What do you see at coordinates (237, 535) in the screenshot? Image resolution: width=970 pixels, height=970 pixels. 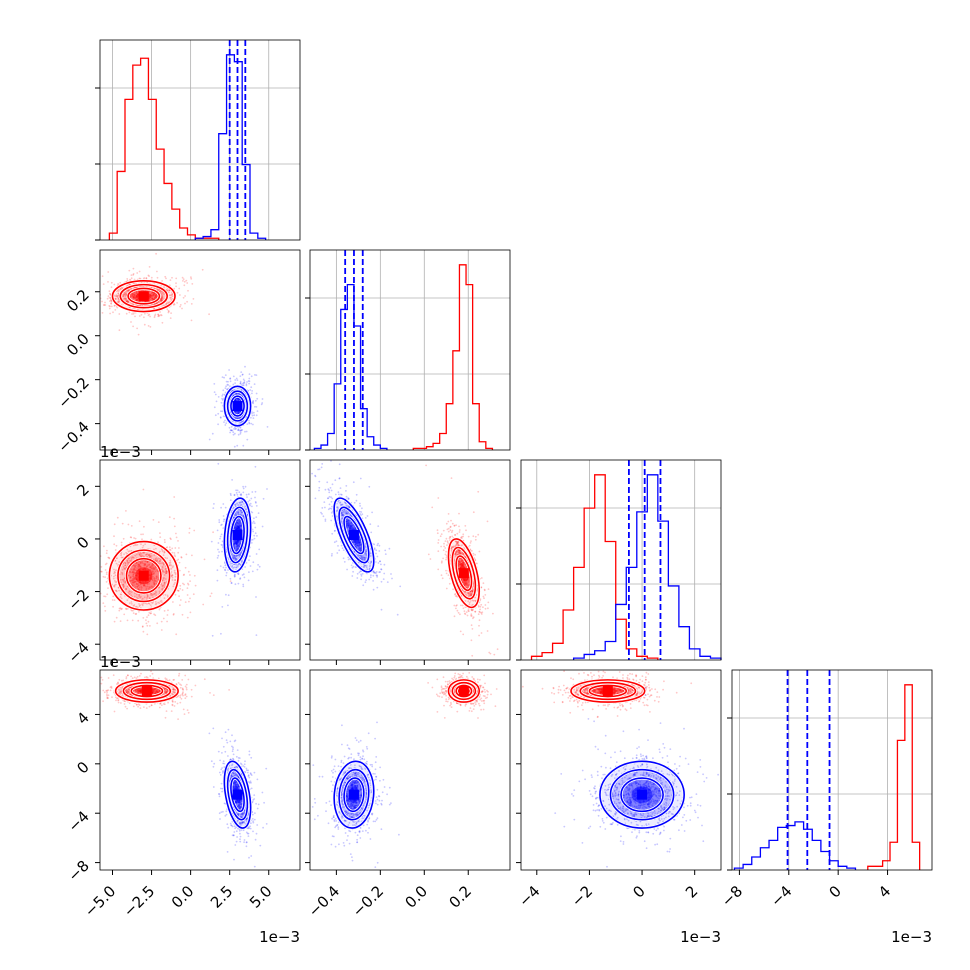 I see `contour-line` at bounding box center [237, 535].